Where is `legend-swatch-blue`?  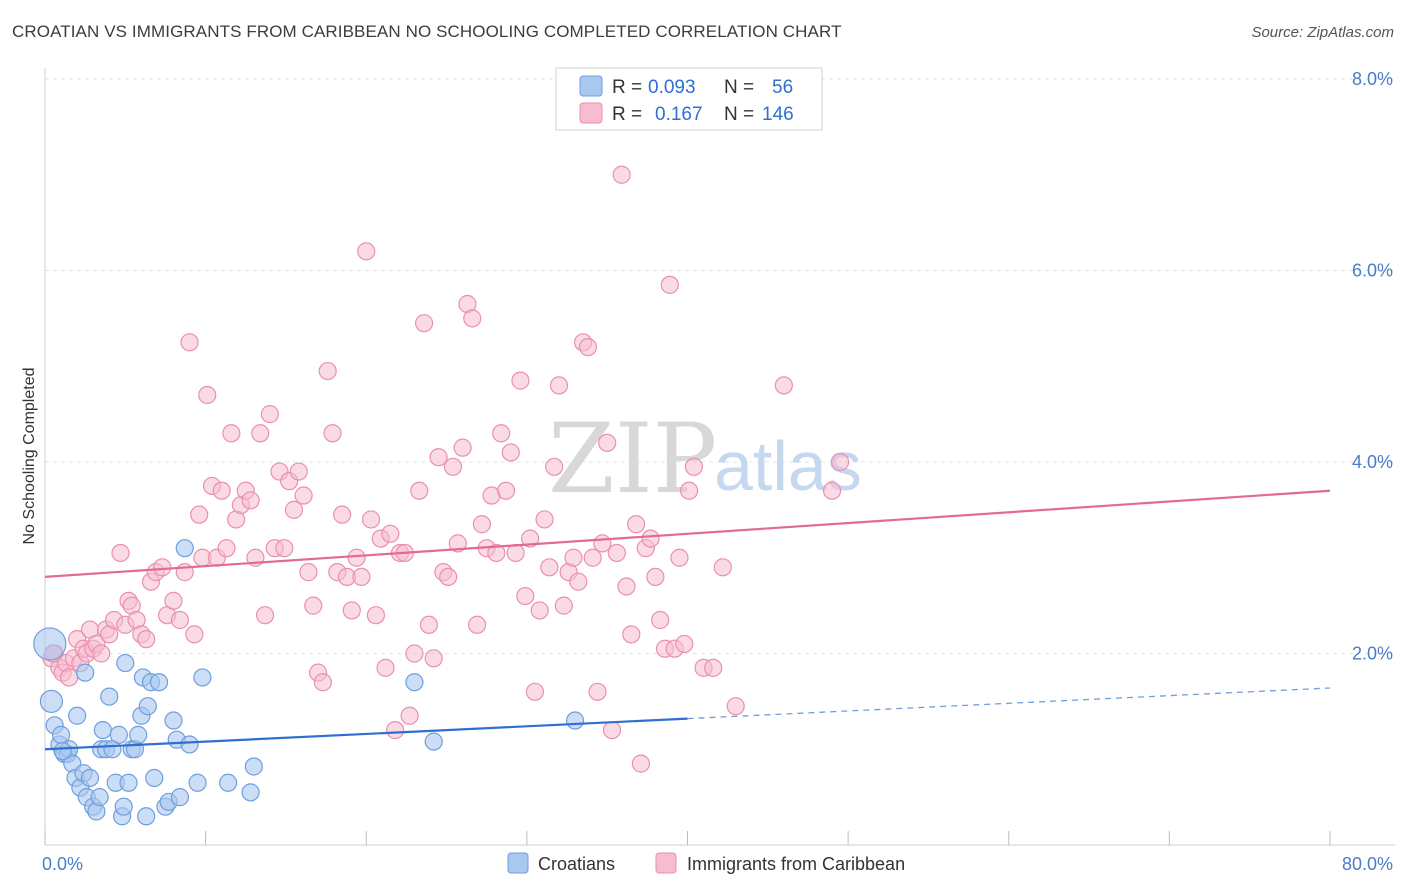 legend-swatch-blue is located at coordinates (591, 86).